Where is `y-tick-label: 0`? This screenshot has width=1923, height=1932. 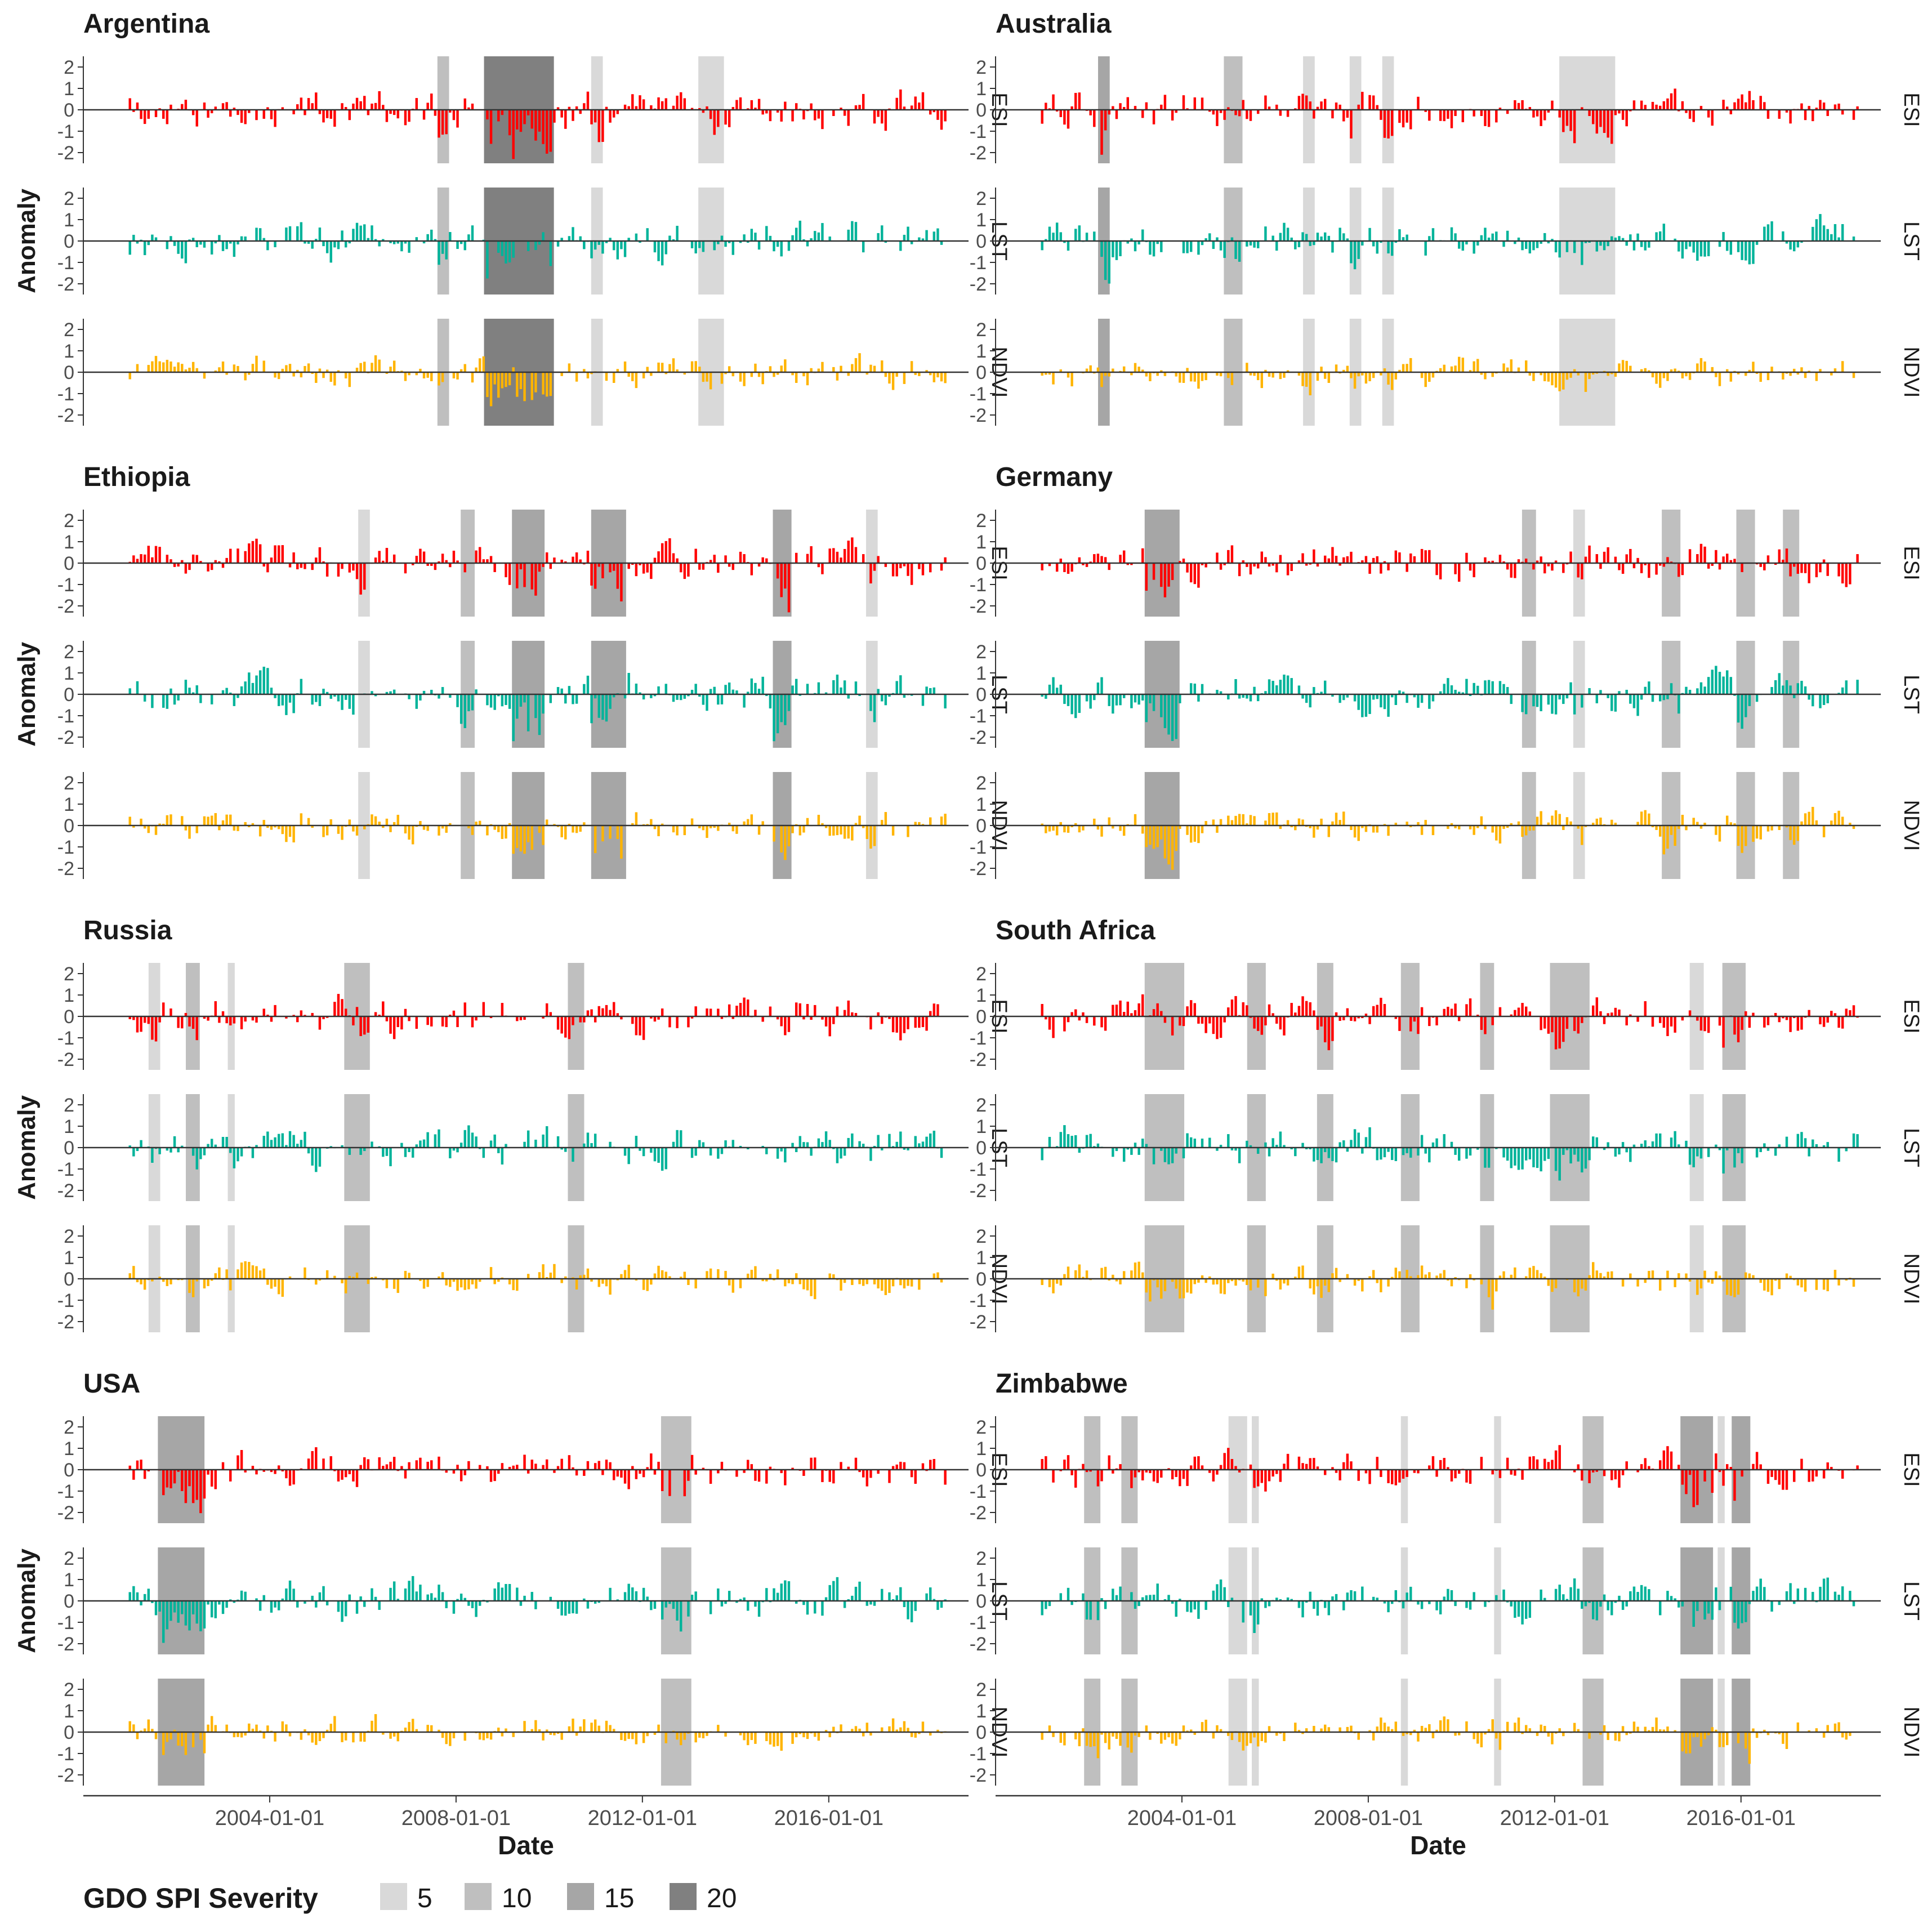 y-tick-label: 0 is located at coordinates (981, 1148).